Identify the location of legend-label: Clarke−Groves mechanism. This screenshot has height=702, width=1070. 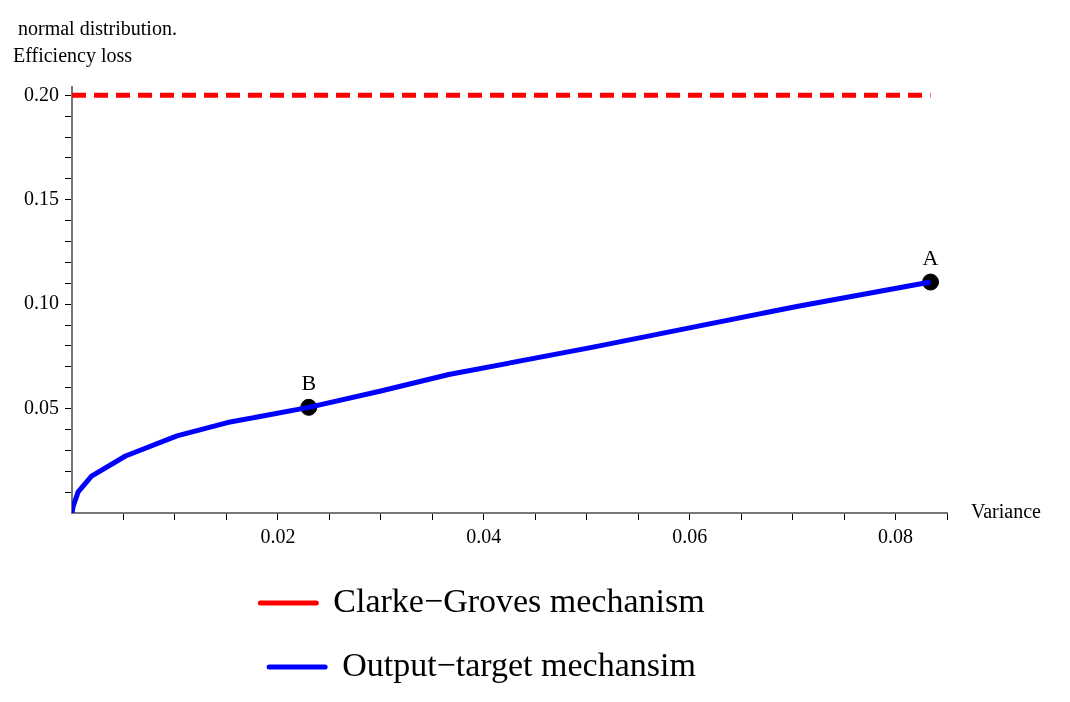
(519, 600).